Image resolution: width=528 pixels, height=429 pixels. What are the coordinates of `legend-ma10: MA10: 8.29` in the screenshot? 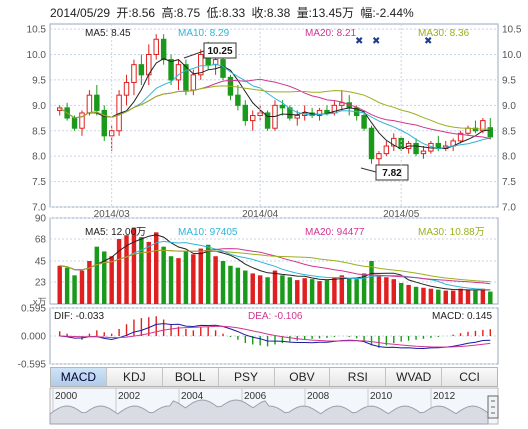 It's located at (204, 33).